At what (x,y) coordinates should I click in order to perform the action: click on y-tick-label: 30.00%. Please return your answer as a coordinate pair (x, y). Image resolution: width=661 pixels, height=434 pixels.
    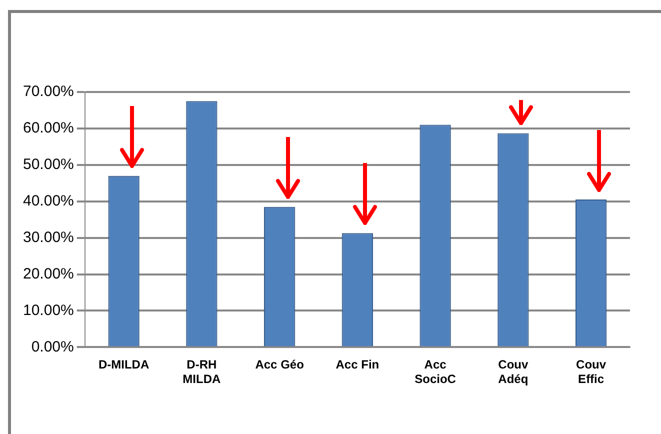
    Looking at the image, I should click on (48, 237).